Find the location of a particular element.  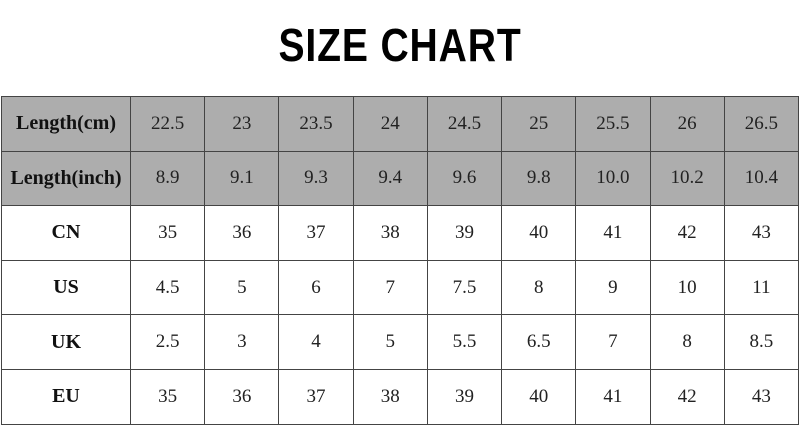

table-row: UK 2.5 3 4 5 5.5 6.5 7 8 8.5 is located at coordinates (400, 342).